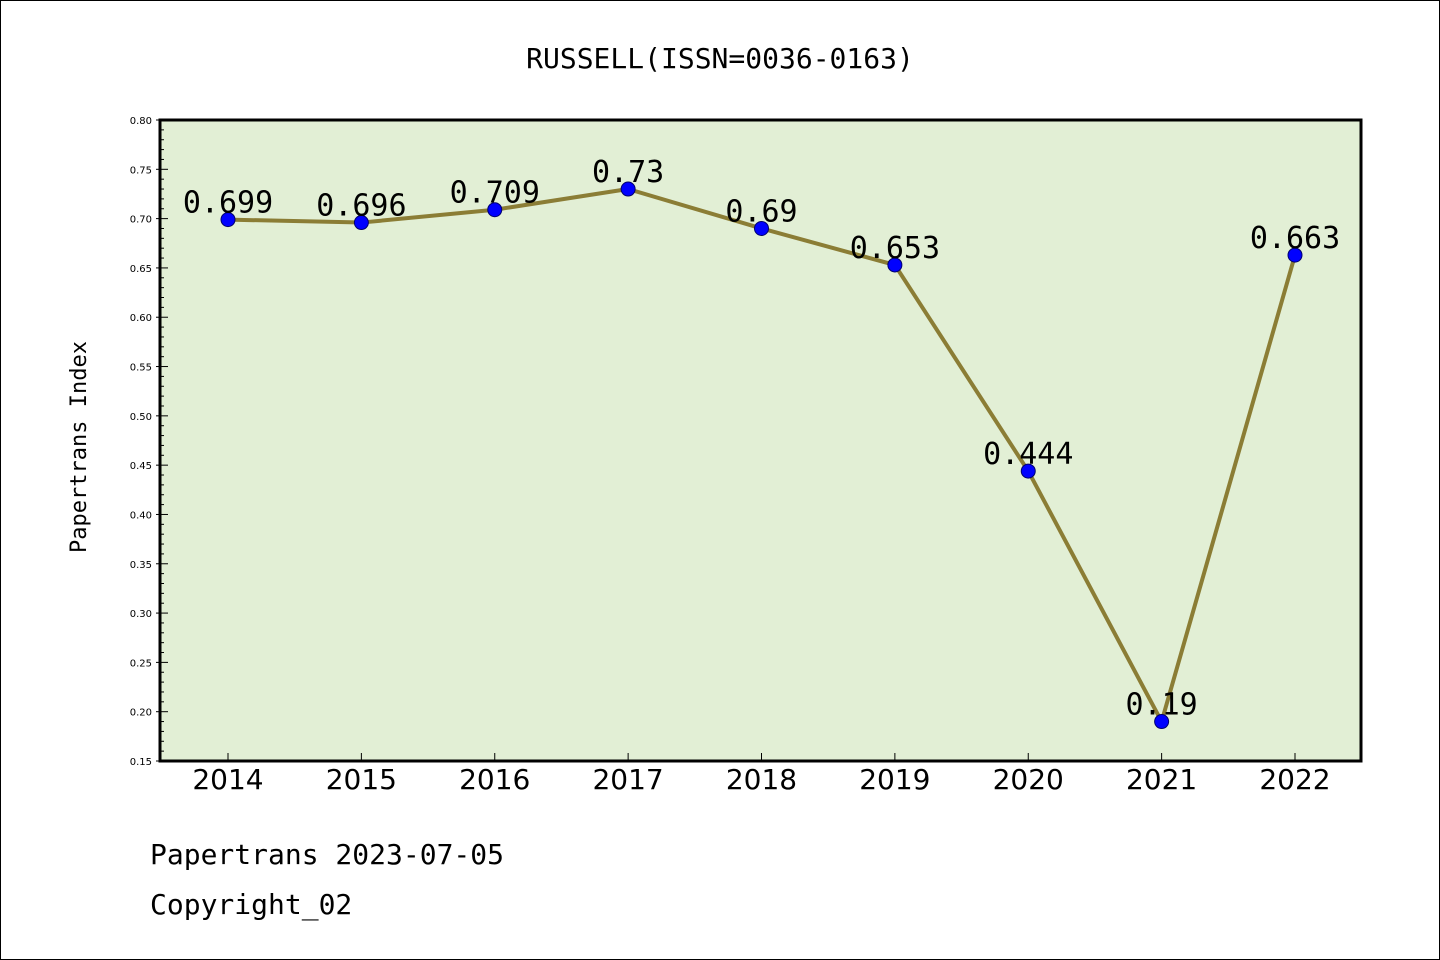 This screenshot has width=1440, height=960. What do you see at coordinates (720, 58) in the screenshot?
I see `chart-title: RUSSELL(ISSN=0036-0163)` at bounding box center [720, 58].